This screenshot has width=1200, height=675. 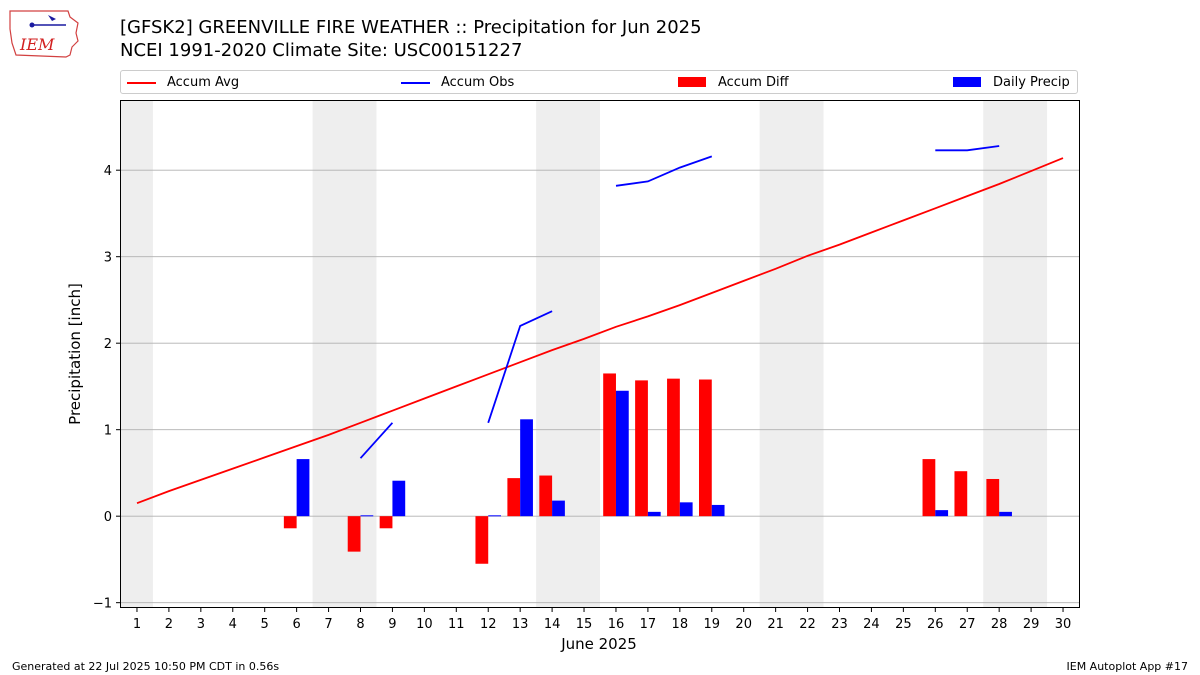 I want to click on x-tick-label: 9, so click(x=392, y=624).